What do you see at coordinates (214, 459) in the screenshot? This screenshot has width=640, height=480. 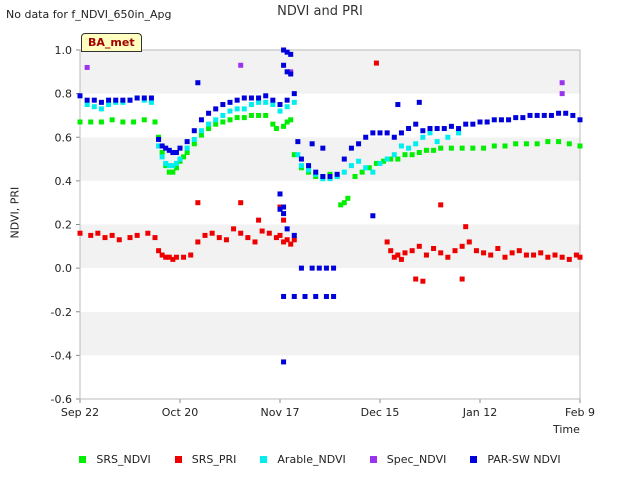 I see `legend-label: SRS_PRI` at bounding box center [214, 459].